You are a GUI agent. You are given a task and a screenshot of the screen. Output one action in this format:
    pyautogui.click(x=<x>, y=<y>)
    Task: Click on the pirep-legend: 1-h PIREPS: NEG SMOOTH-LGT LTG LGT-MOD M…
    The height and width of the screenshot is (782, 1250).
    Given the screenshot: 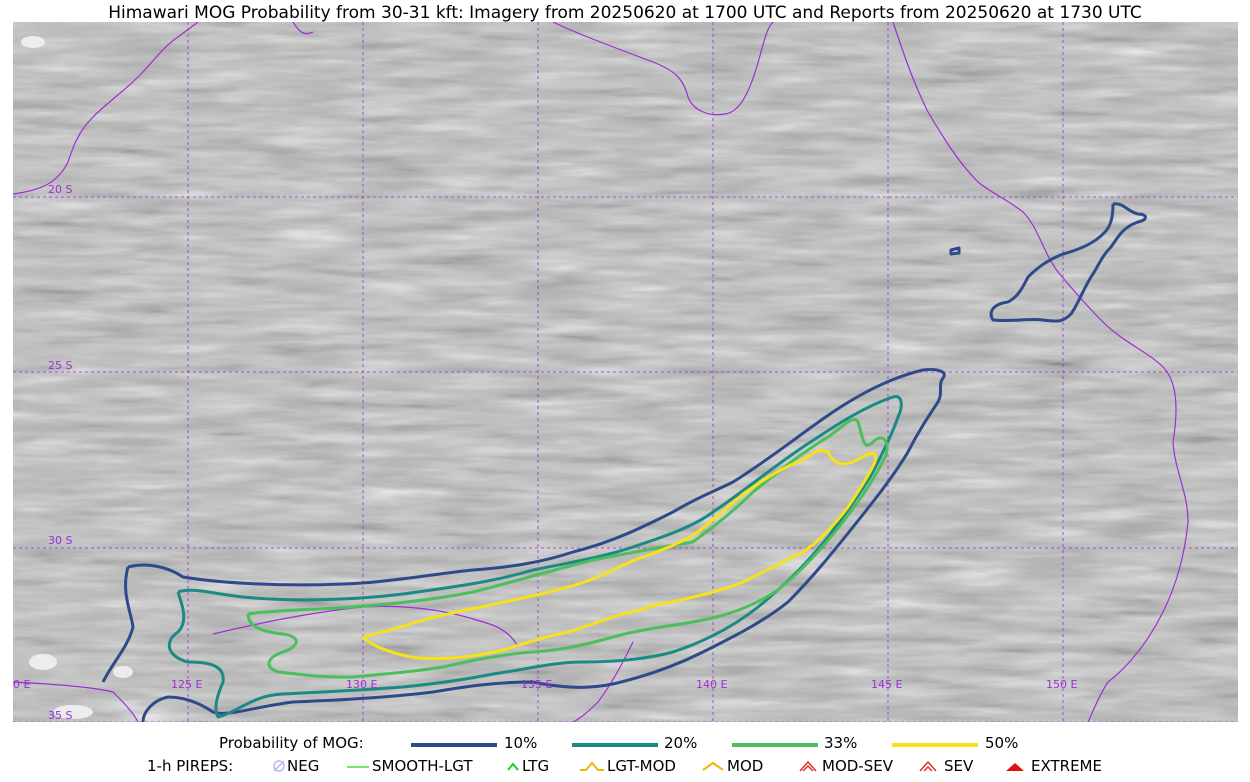 What is the action you would take?
    pyautogui.click(x=625, y=767)
    